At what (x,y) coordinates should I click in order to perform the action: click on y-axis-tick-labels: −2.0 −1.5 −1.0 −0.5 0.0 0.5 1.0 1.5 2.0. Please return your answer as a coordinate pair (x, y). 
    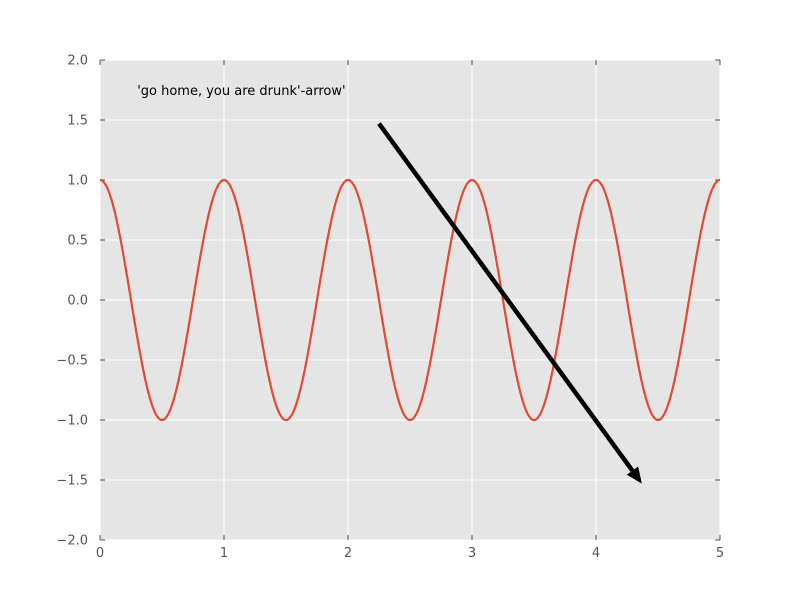
    Looking at the image, I should click on (72, 301).